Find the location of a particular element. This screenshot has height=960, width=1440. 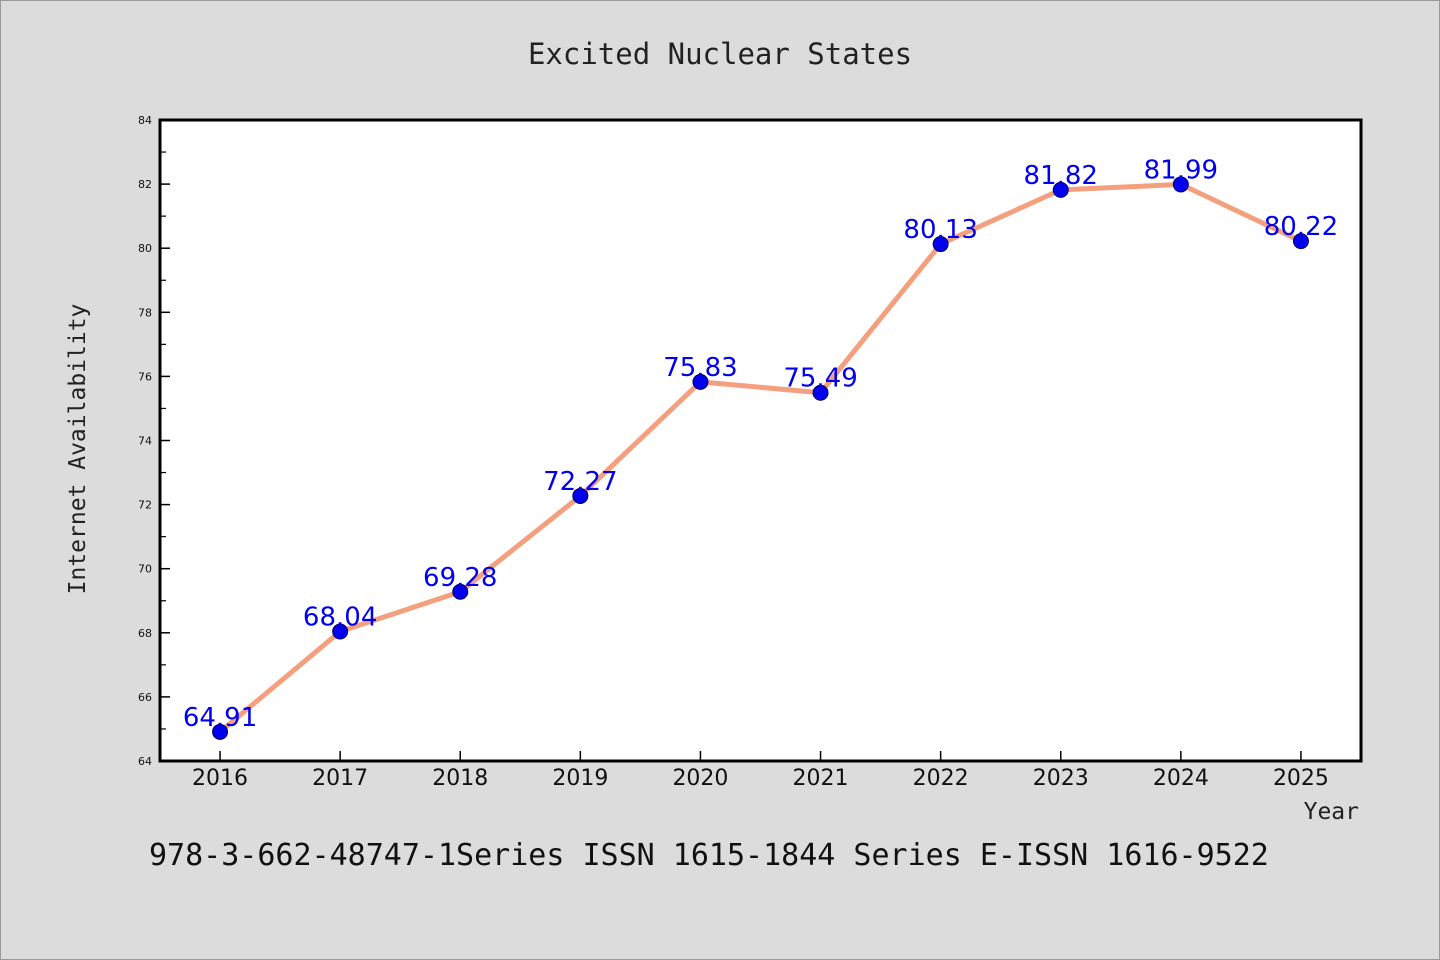

chart-title: Excited Nuclear States is located at coordinates (720, 54).